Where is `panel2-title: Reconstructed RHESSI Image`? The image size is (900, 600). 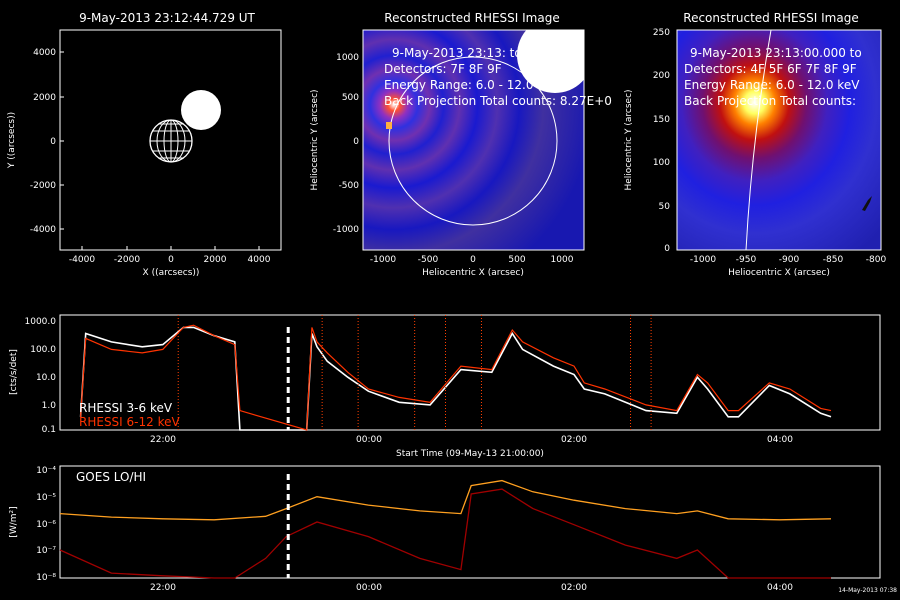 panel2-title: Reconstructed RHESSI Image is located at coordinates (471, 18).